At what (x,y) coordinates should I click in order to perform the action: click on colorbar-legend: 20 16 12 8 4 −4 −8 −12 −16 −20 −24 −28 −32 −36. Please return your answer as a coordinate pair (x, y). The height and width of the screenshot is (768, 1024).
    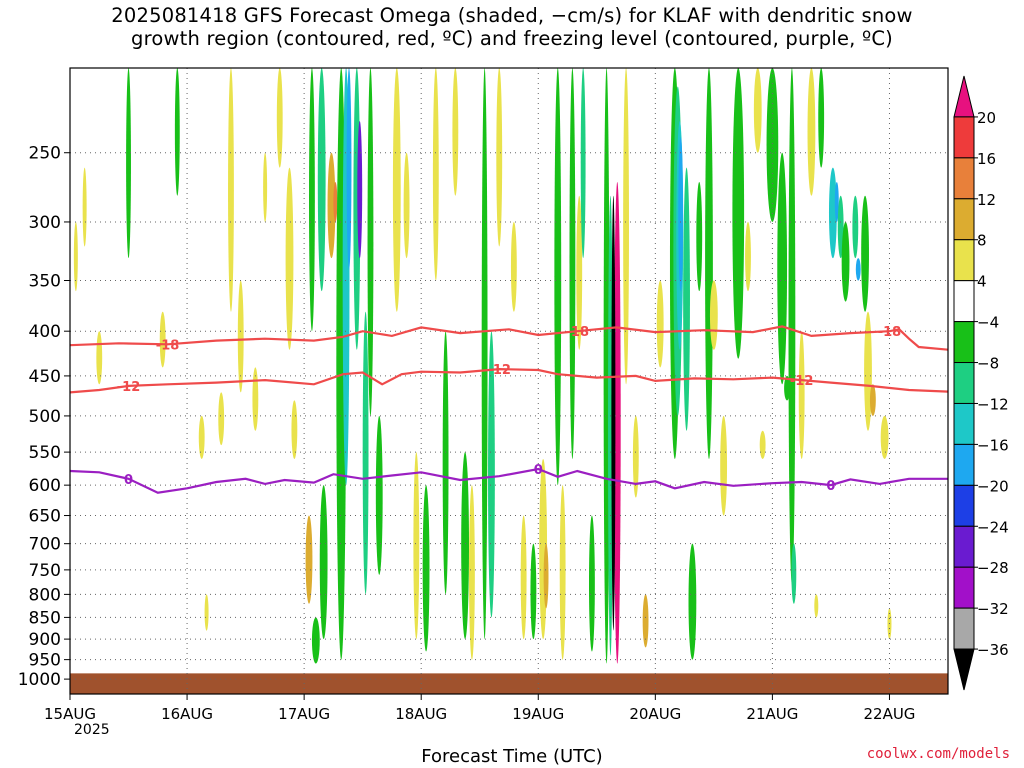
    Looking at the image, I should click on (981, 383).